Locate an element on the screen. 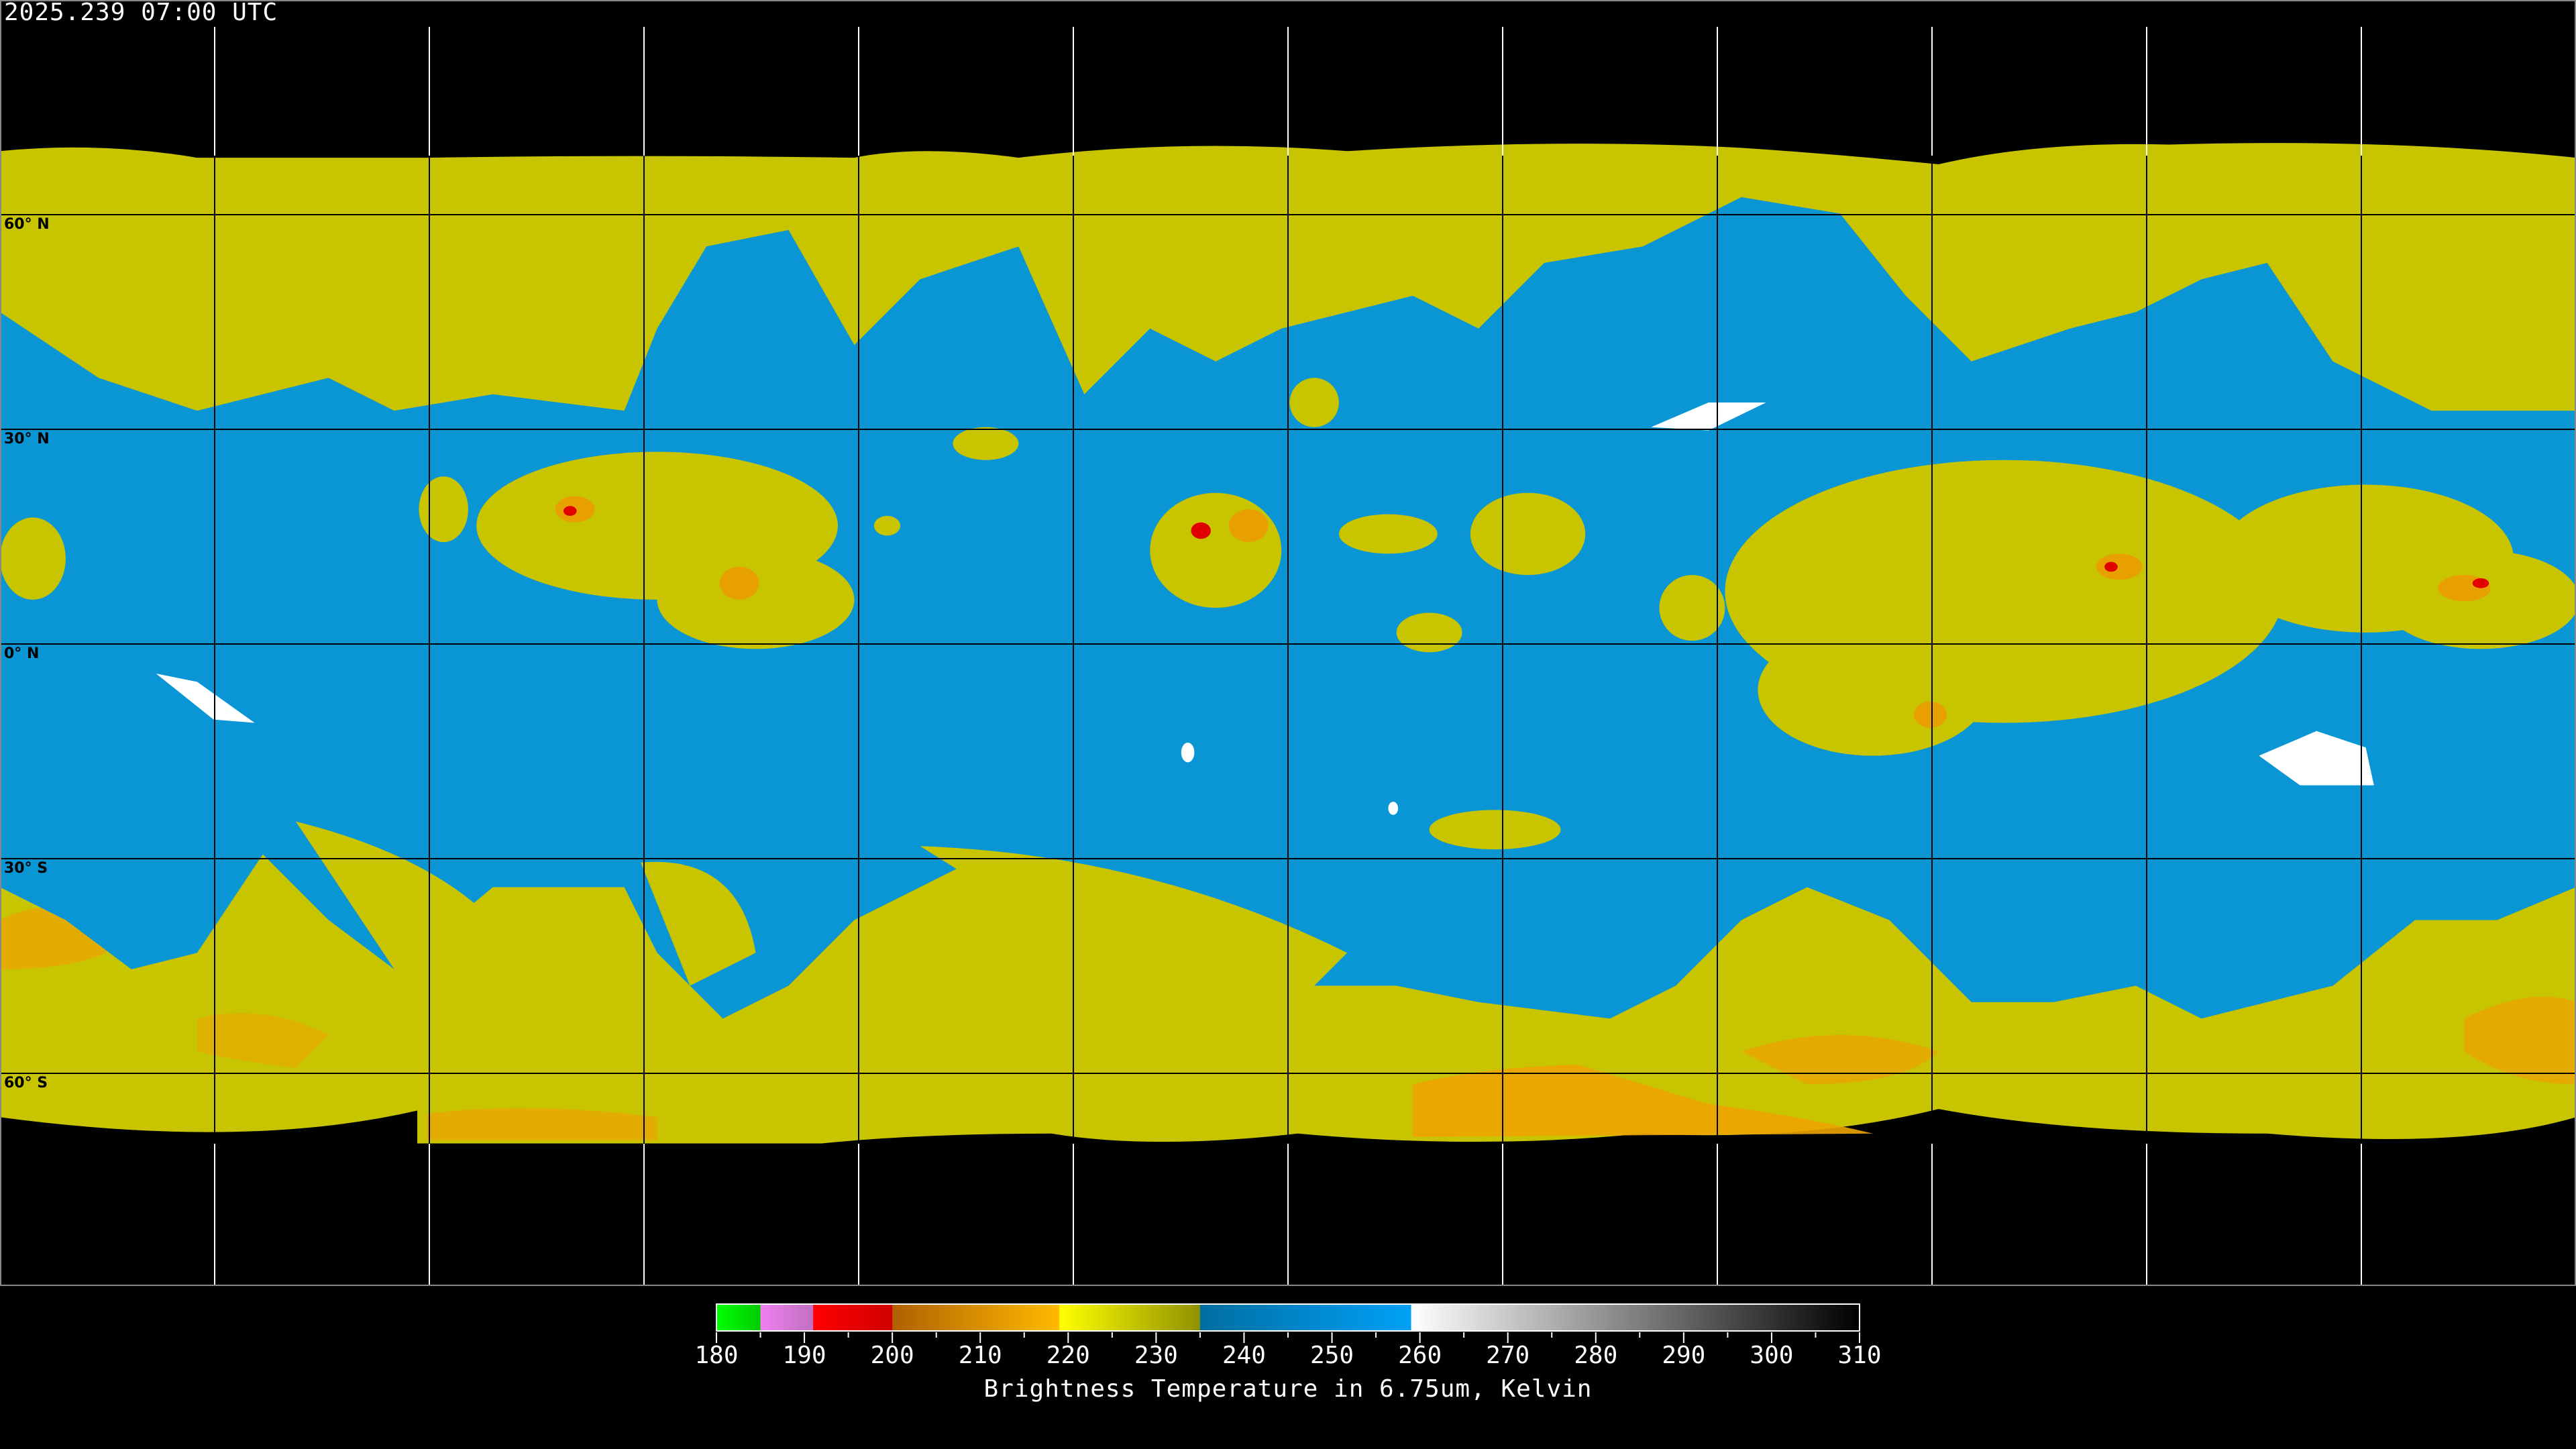 The height and width of the screenshot is (1449, 2576). colorbar-tick-label: 240 is located at coordinates (1244, 1355).